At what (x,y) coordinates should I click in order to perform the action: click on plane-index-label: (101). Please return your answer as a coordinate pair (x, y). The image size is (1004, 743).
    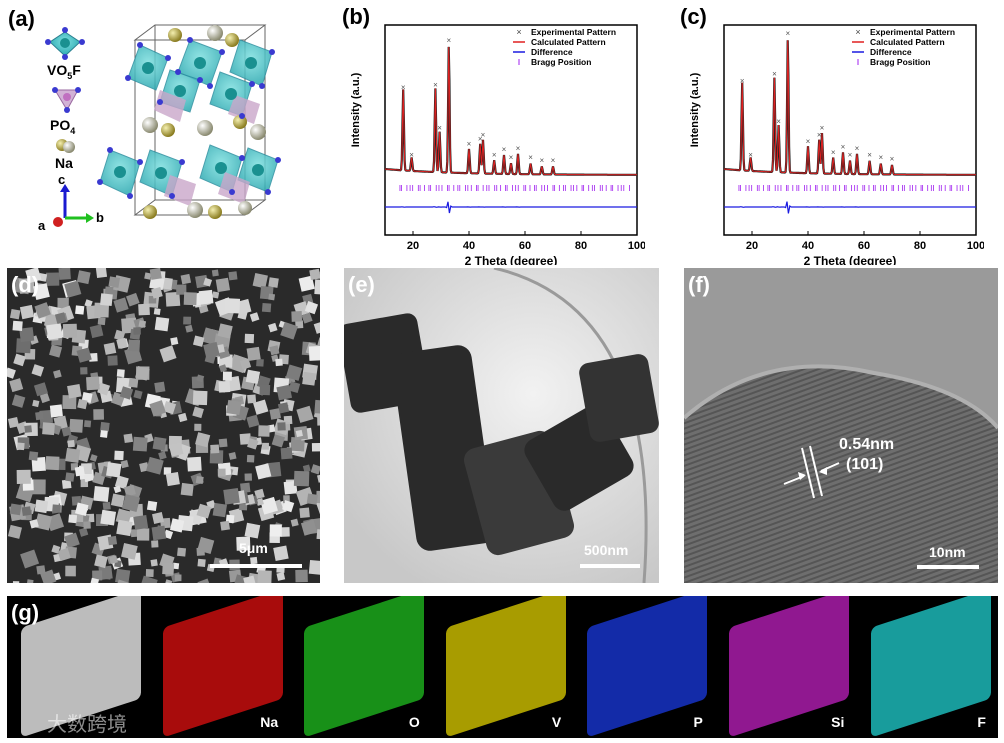
    Looking at the image, I should click on (865, 464).